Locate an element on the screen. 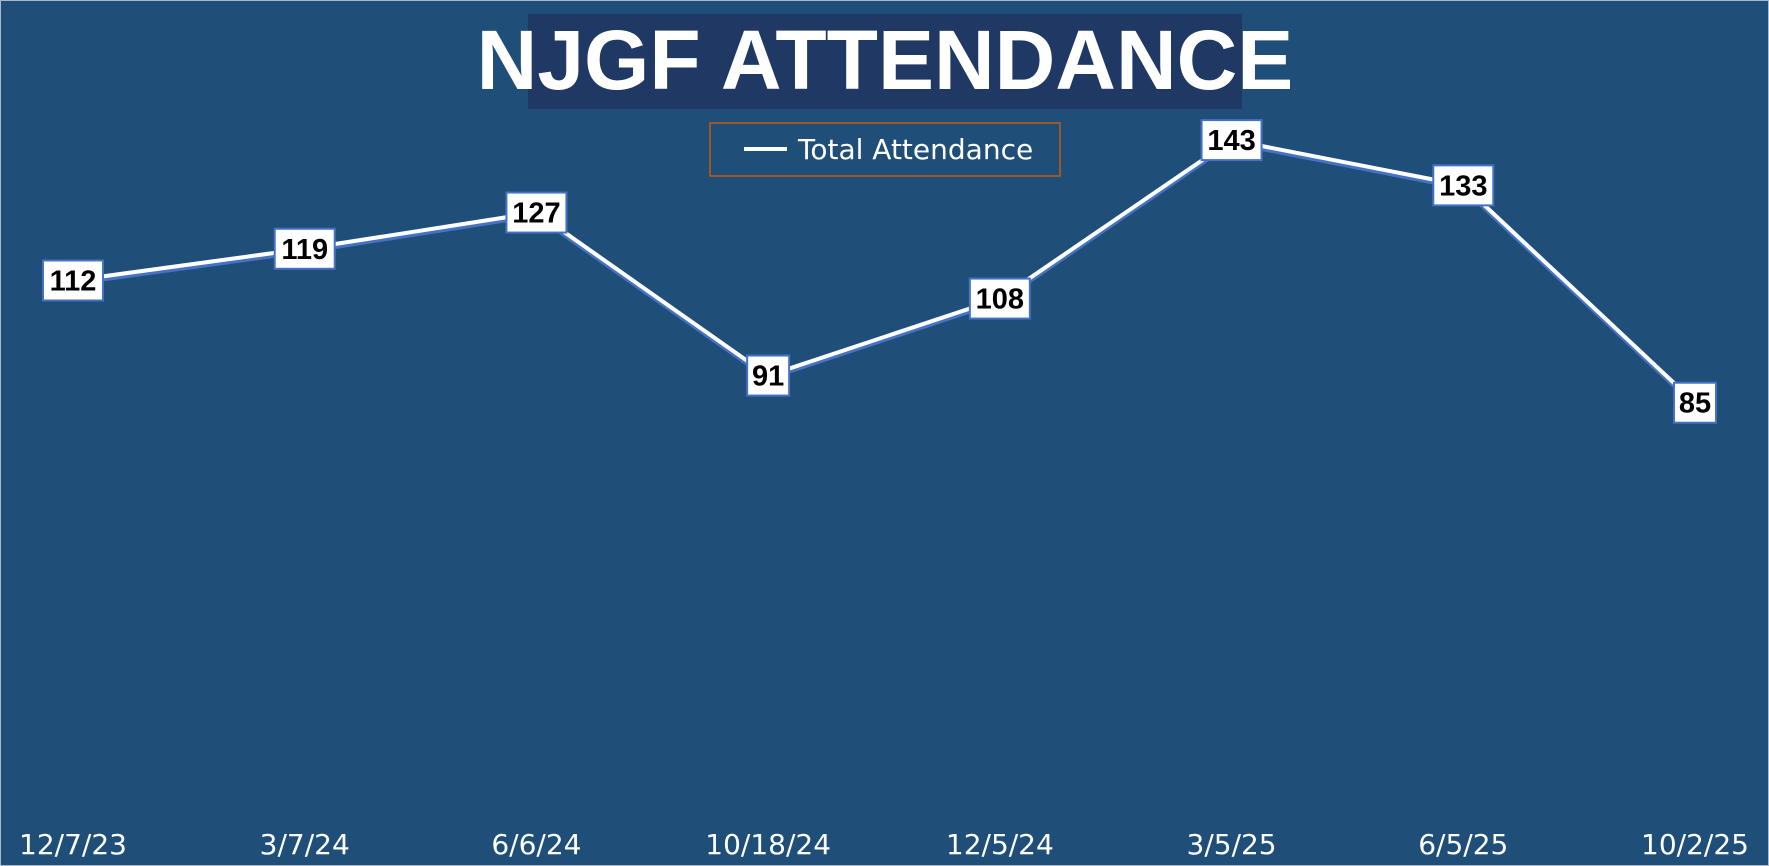  data-label-text: 133 is located at coordinates (1463, 186).